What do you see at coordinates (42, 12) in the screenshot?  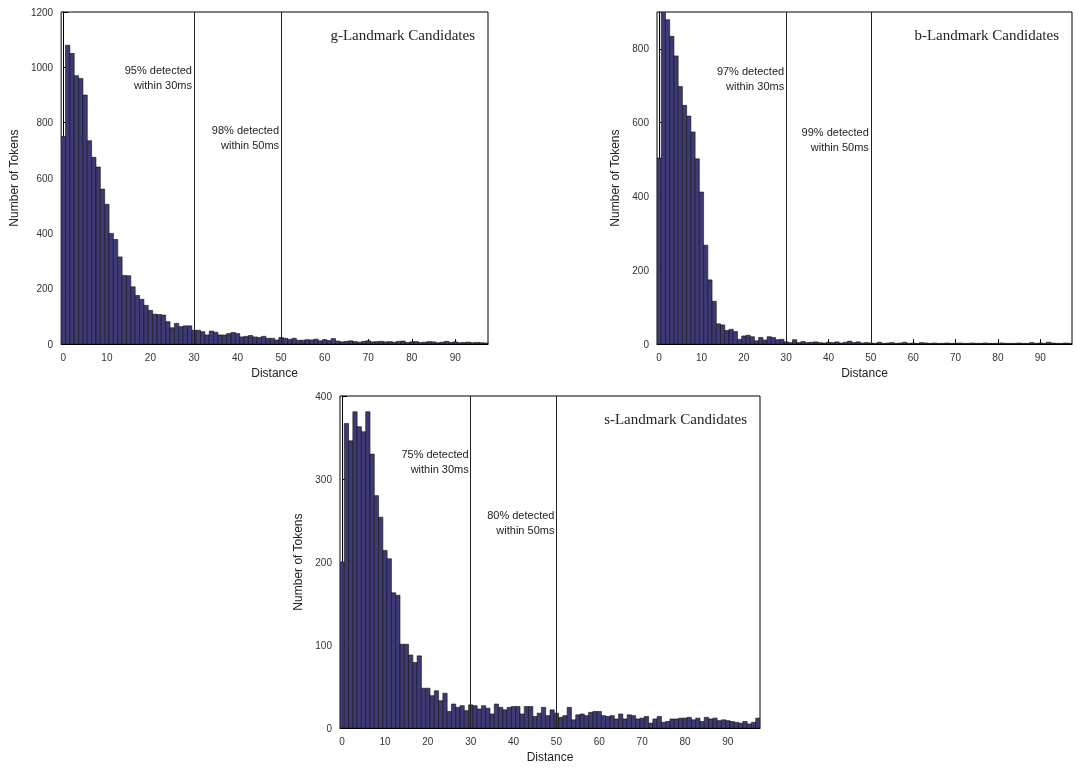 I see `y-tick-label: 1200` at bounding box center [42, 12].